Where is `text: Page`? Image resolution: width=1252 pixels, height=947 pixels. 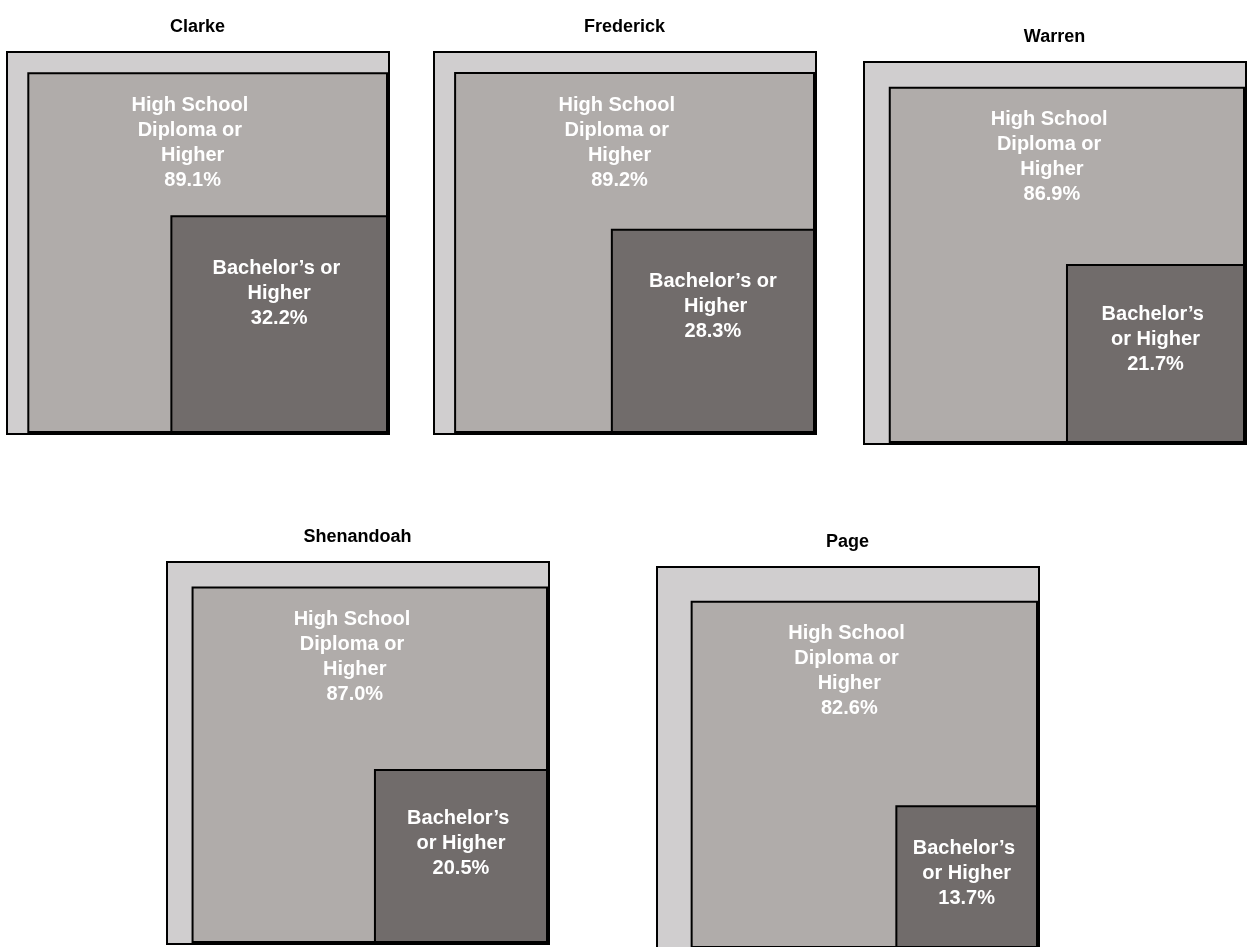
text: Page is located at coordinates (847, 541).